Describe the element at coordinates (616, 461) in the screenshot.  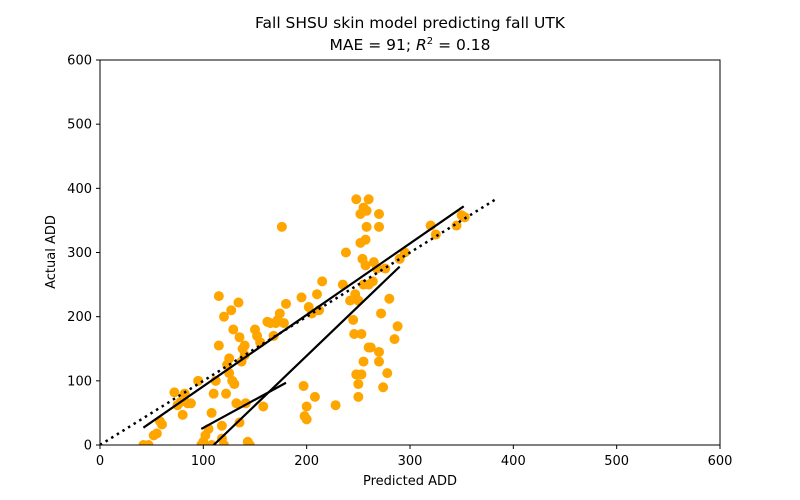
I see `x-tick-label: 500` at that location.